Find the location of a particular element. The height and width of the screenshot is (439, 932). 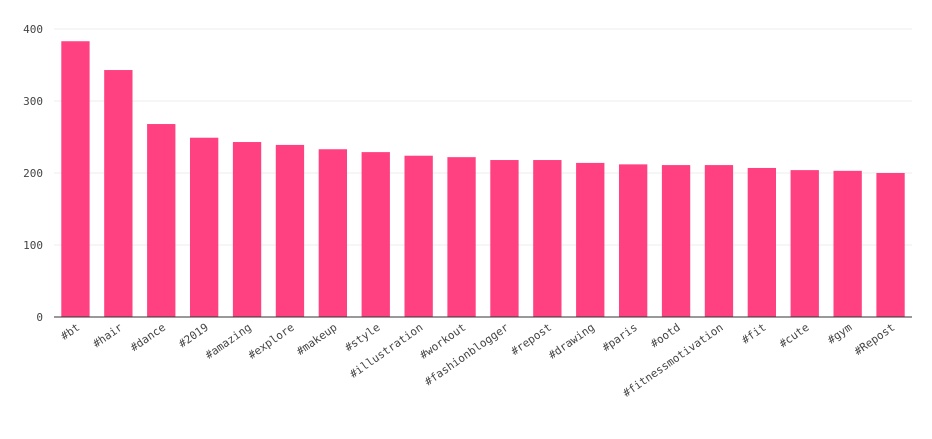

bar-Repost is located at coordinates (890, 245).